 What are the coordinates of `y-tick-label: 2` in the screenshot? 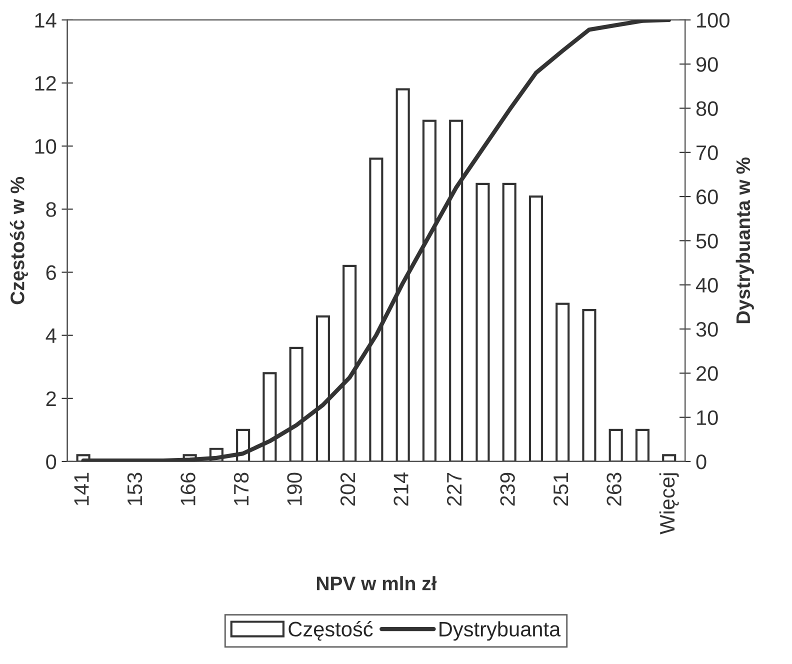 It's located at (51, 398).